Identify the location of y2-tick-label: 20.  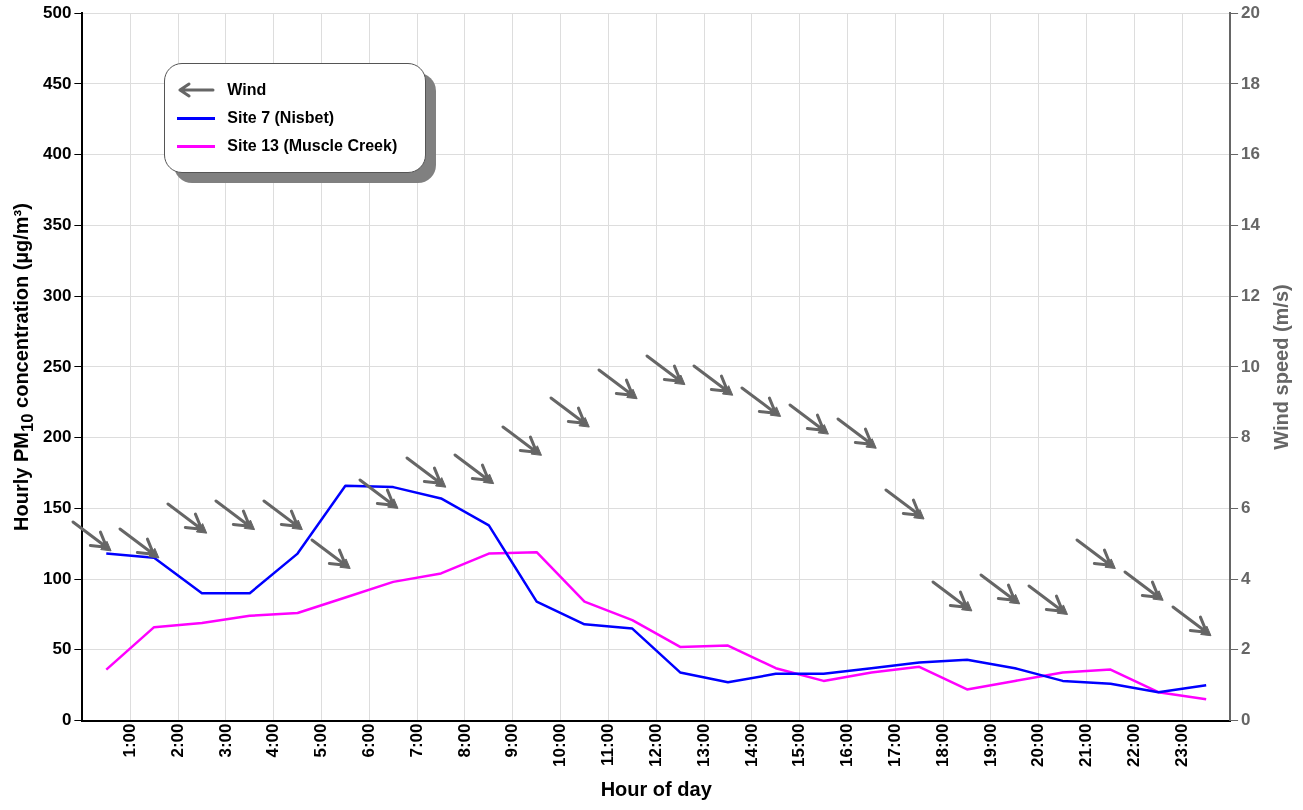
(1251, 12).